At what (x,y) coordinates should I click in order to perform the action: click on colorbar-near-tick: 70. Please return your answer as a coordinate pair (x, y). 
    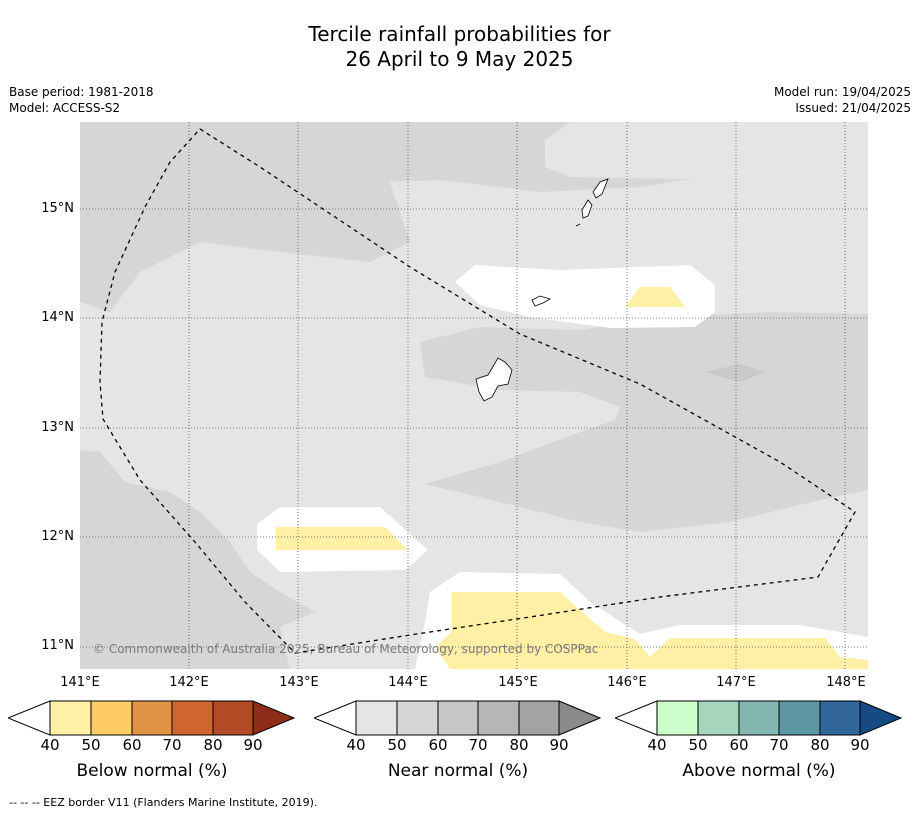
    Looking at the image, I should click on (478, 745).